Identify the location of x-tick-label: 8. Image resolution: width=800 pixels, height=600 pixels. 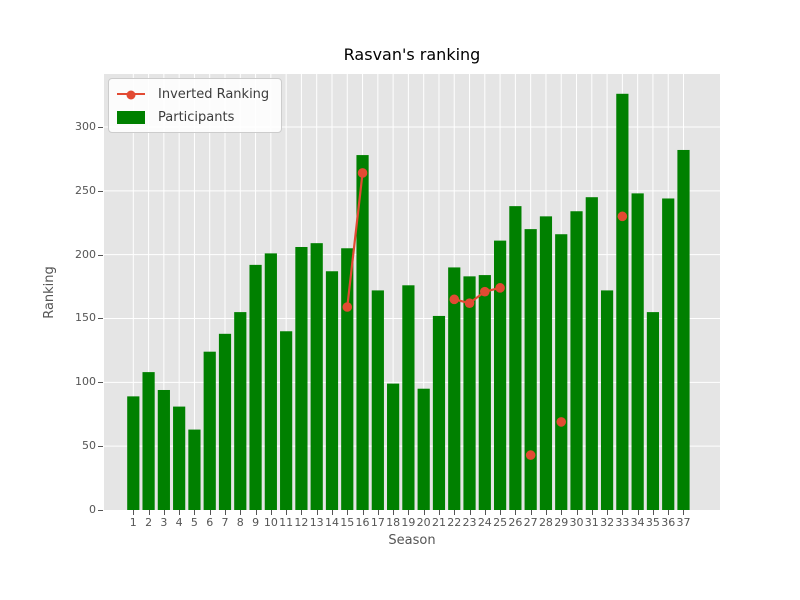
(240, 522).